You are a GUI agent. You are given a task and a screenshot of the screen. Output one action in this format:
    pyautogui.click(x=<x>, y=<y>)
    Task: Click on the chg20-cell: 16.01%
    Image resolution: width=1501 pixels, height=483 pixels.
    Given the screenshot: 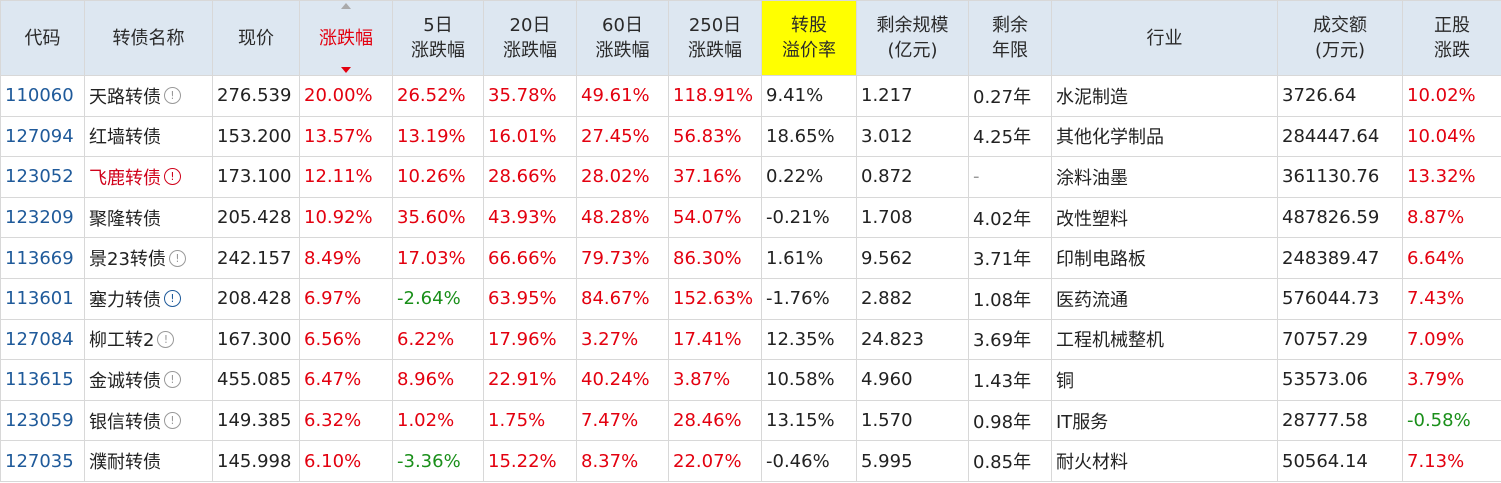 What is the action you would take?
    pyautogui.click(x=530, y=136)
    